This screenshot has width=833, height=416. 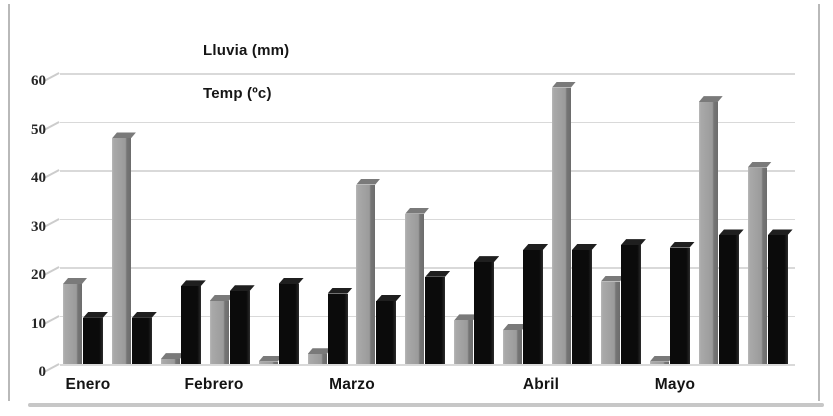 What do you see at coordinates (38, 81) in the screenshot?
I see `y-tick-label: 60` at bounding box center [38, 81].